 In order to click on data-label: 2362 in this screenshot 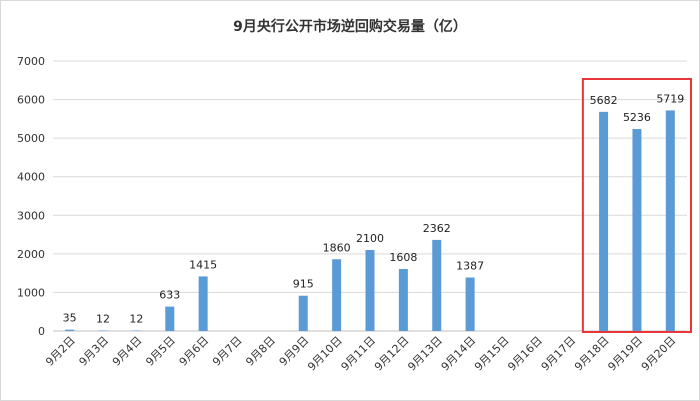, I will do `click(437, 228)`.